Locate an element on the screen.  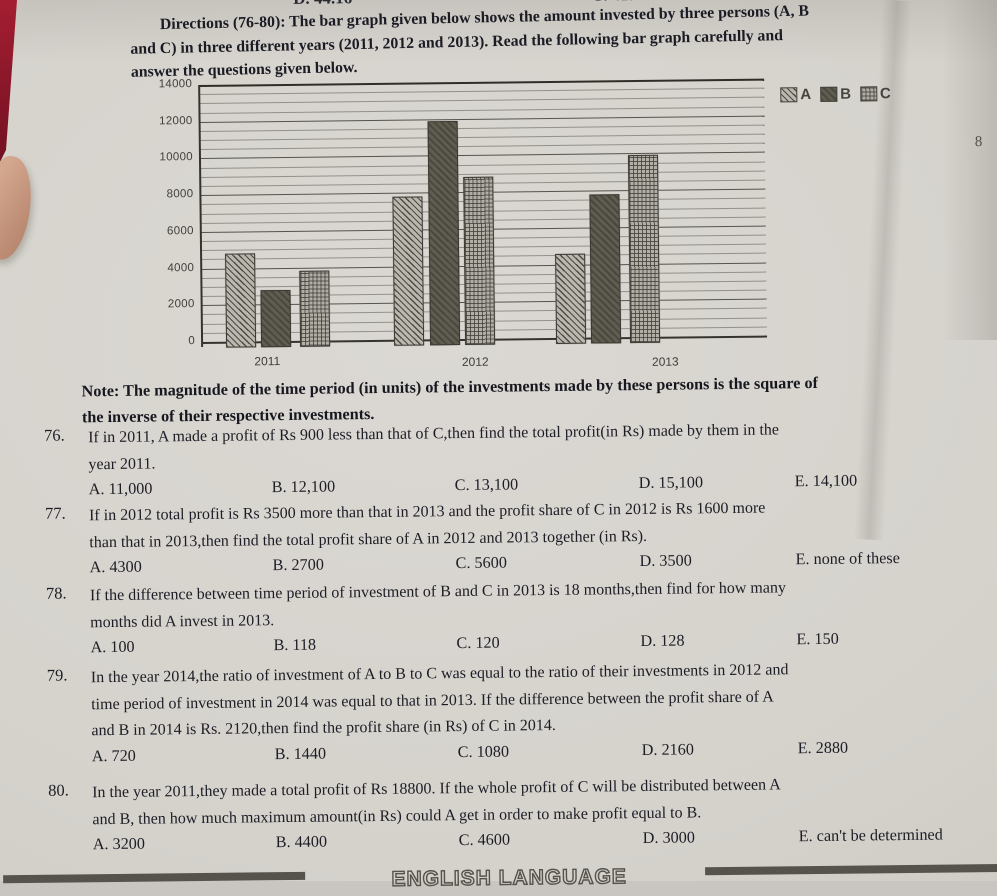
option-c: C. 13,100 is located at coordinates (486, 485).